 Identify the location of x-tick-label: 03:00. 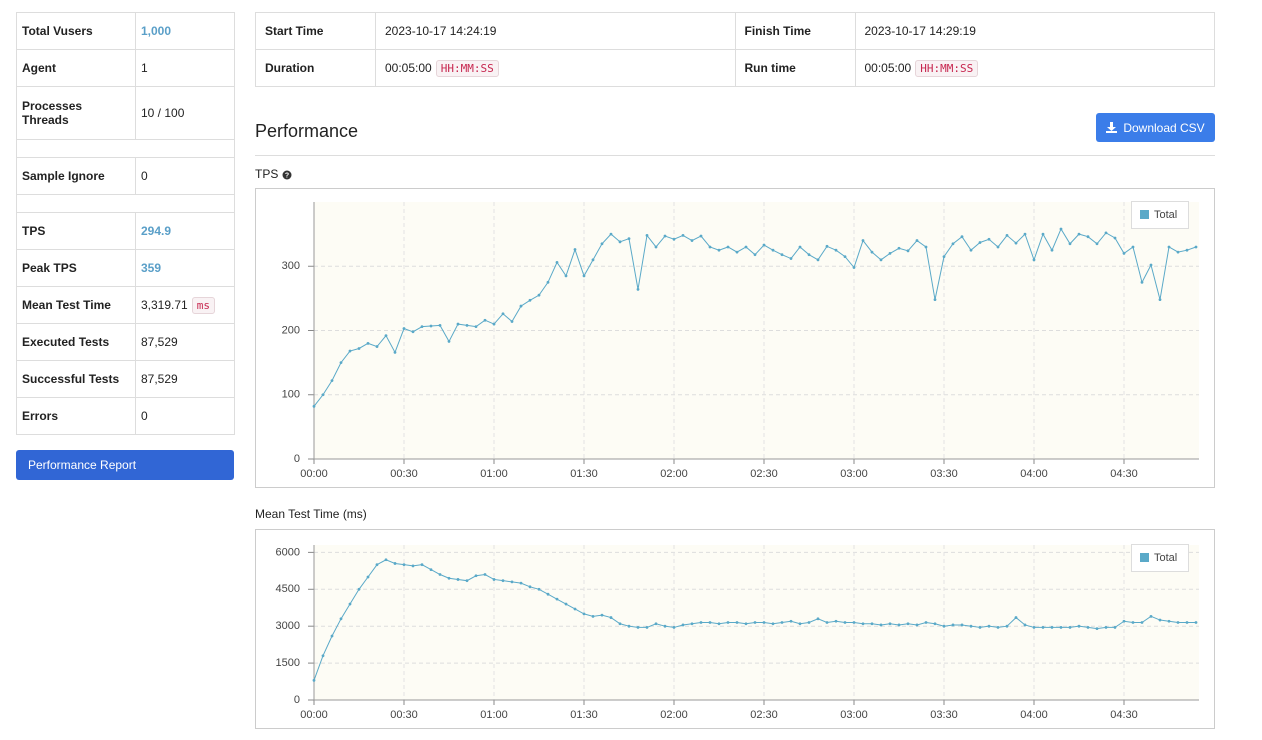
(854, 474).